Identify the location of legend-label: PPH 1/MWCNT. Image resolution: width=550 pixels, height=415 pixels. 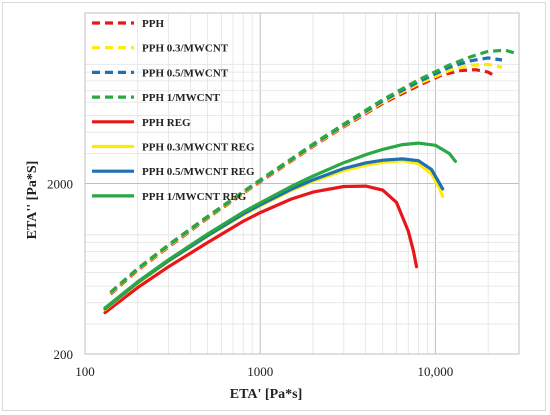
(181, 98).